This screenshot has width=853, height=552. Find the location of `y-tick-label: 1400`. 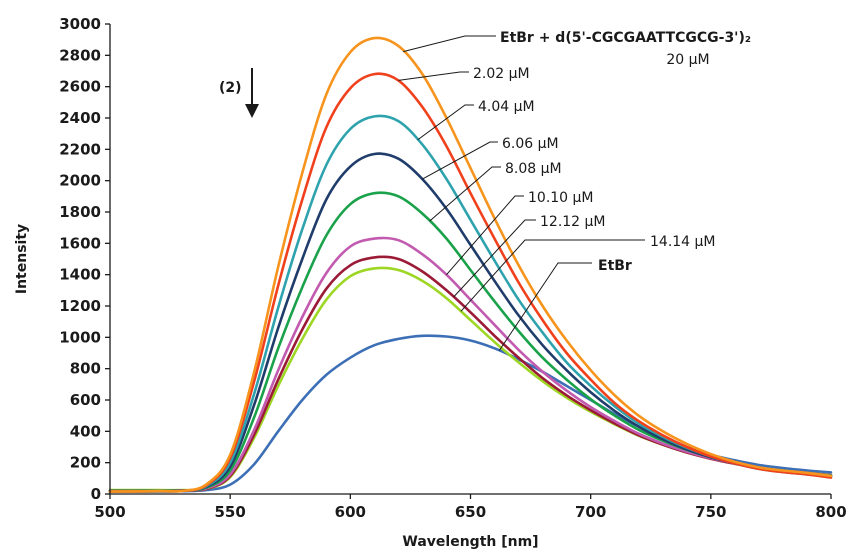

y-tick-label: 1400 is located at coordinates (80, 275).